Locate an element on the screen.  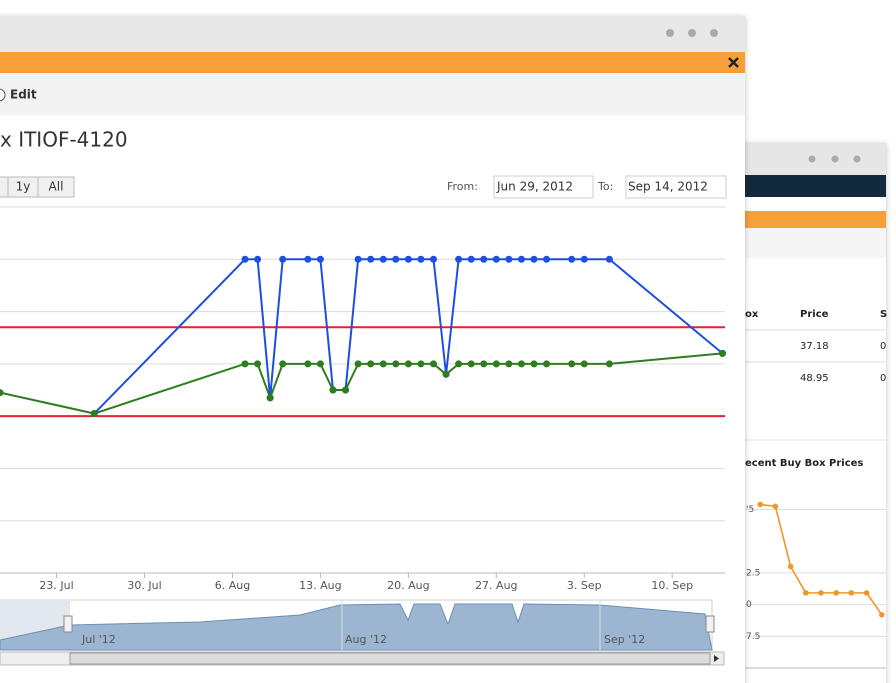
to-input is located at coordinates (676, 187).